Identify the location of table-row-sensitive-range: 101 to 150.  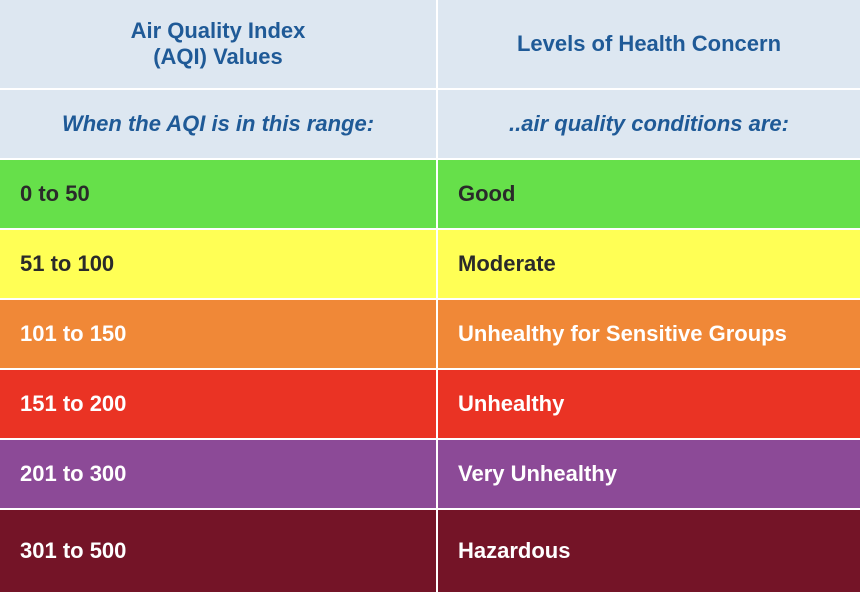
(219, 335).